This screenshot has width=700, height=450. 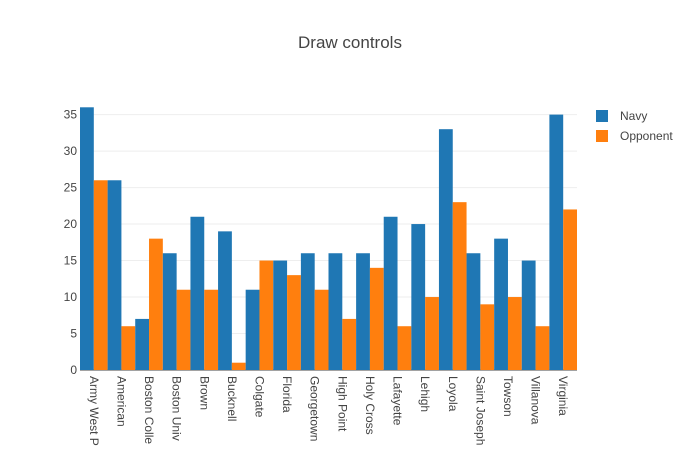 I want to click on x-tick-label: Lehigh, so click(x=425, y=394).